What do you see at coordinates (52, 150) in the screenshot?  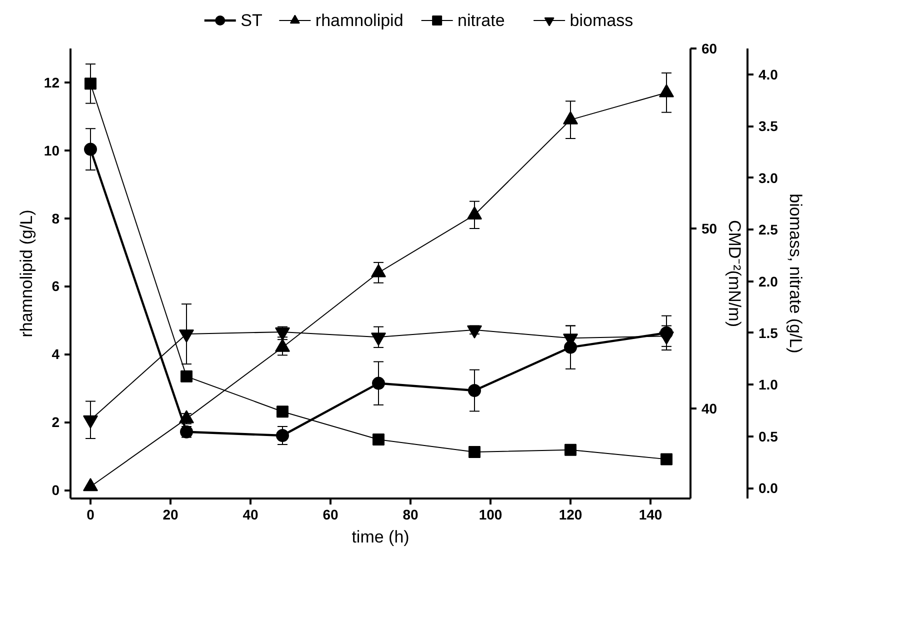 I see `y-tick-label: 10` at bounding box center [52, 150].